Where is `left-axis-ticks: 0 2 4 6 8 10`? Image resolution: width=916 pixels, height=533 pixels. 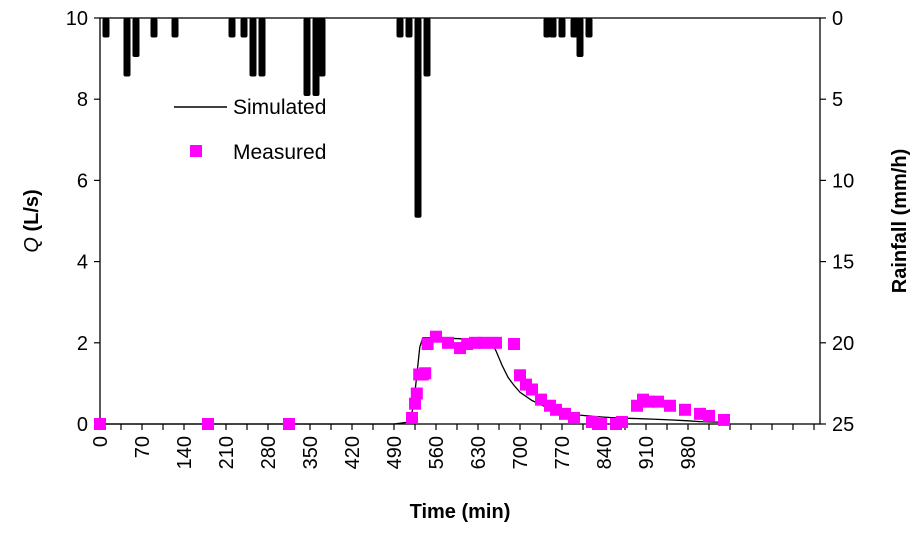
left-axis-ticks: 0 2 4 6 8 10 is located at coordinates (83, 222).